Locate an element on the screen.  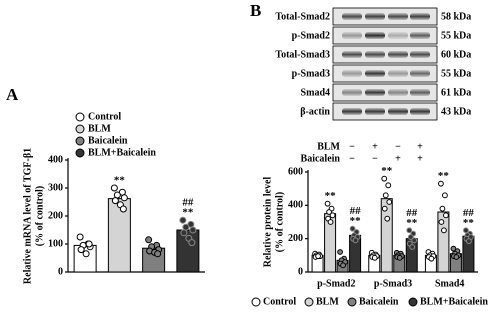
blot-label: p-Smad2 is located at coordinates (311, 35).